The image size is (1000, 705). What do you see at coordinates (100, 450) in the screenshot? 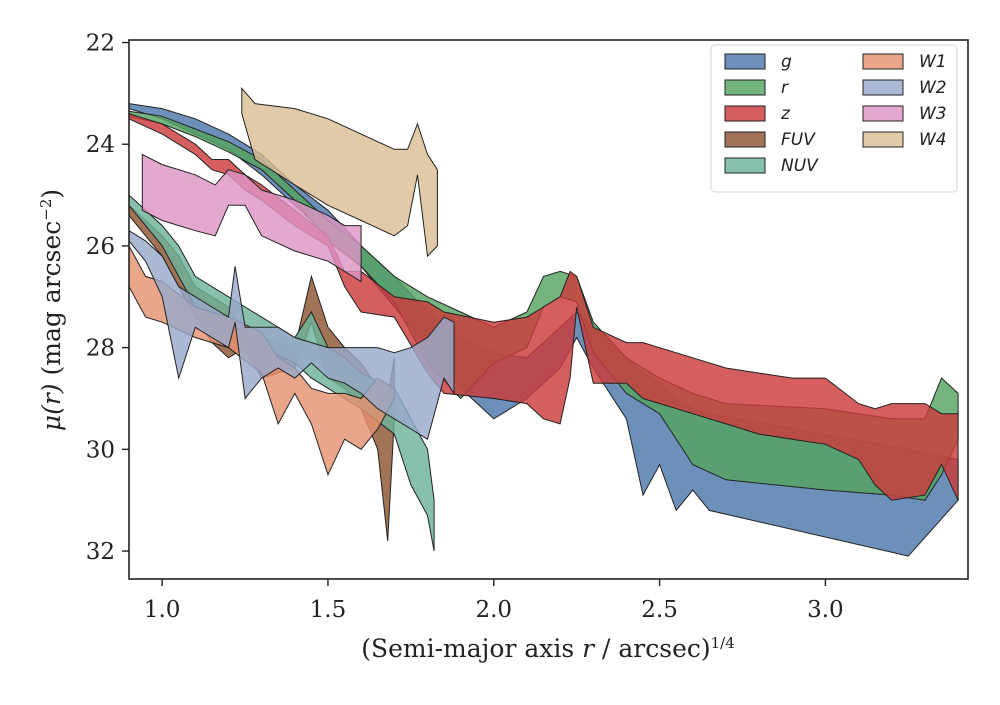
I see `y-tick-label: 30` at bounding box center [100, 450].